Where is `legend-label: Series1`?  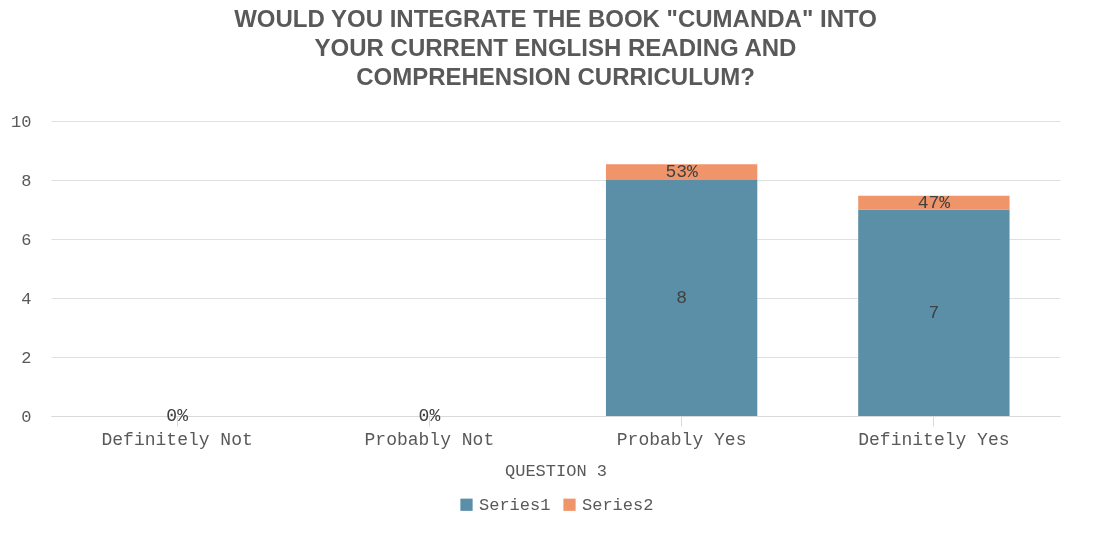 legend-label: Series1 is located at coordinates (515, 505).